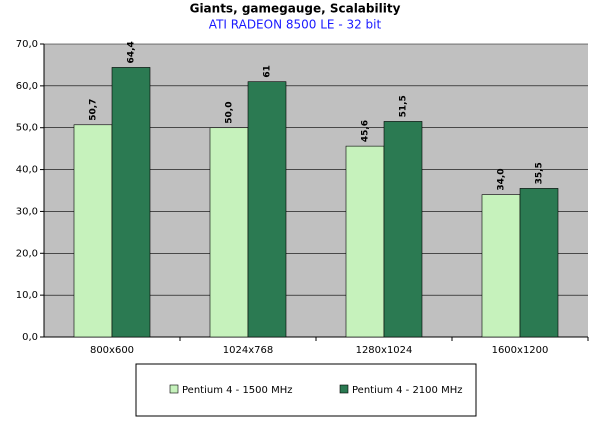  Describe the element at coordinates (295, 25) in the screenshot. I see `chart-subtitle: ATI RADEON 8500 LE - 32 bit` at that location.